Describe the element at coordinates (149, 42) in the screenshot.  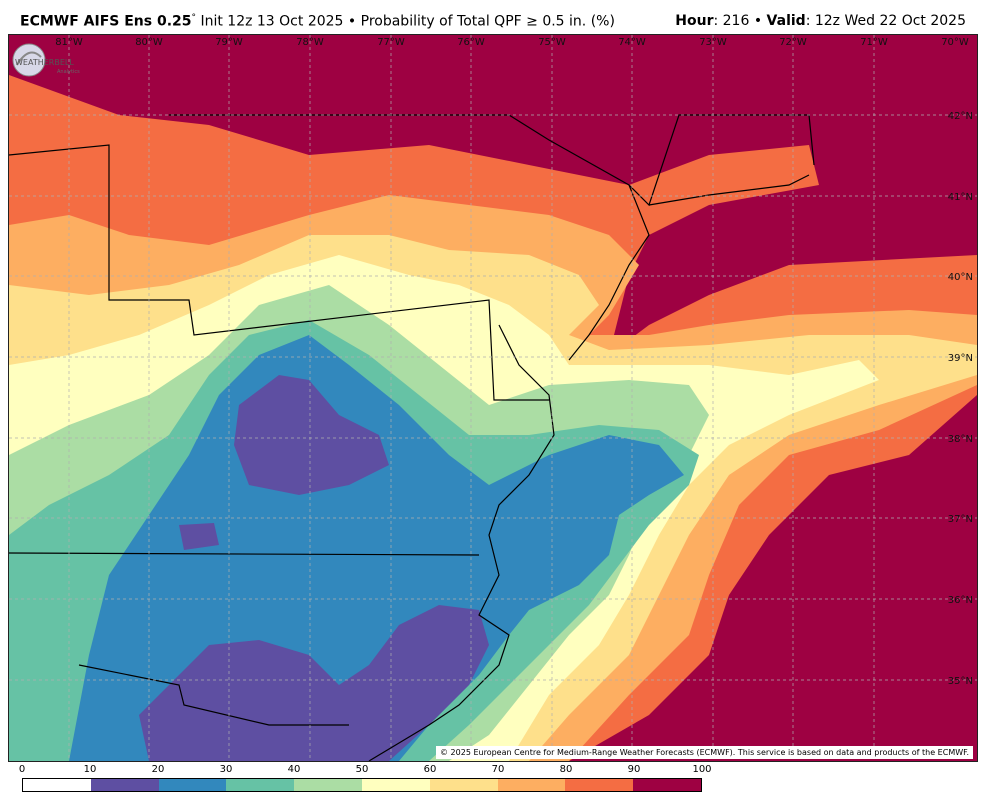
I see `lon-label: 80°W` at that location.